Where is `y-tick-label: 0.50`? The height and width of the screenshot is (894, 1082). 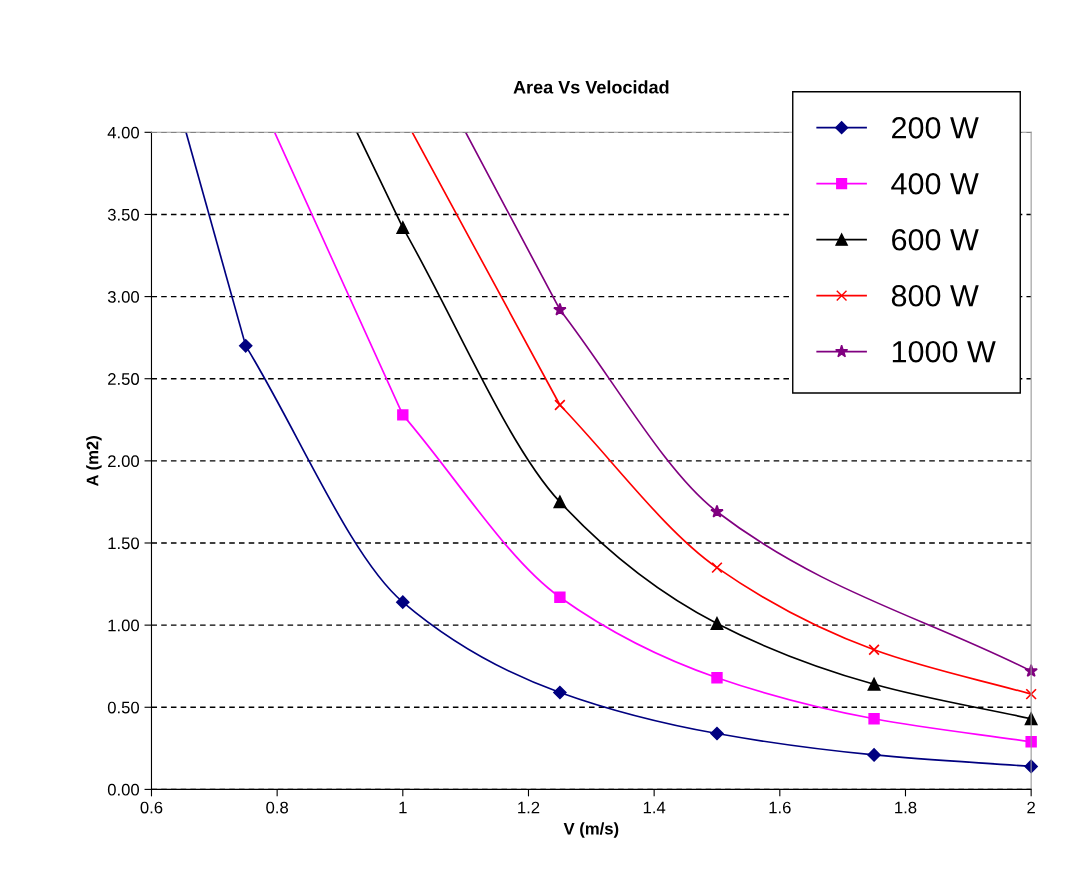 y-tick-label: 0.50 is located at coordinates (123, 707).